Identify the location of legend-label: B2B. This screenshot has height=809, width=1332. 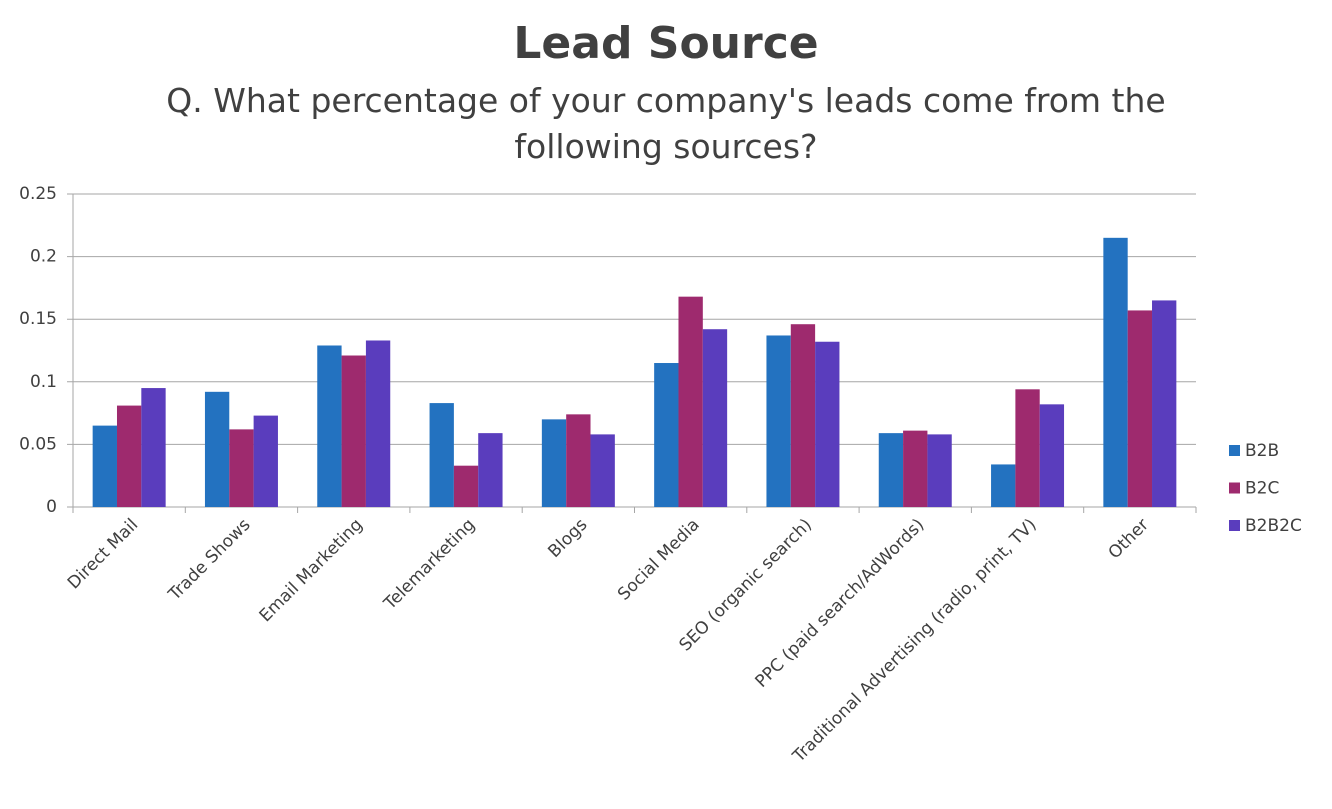
(1262, 451).